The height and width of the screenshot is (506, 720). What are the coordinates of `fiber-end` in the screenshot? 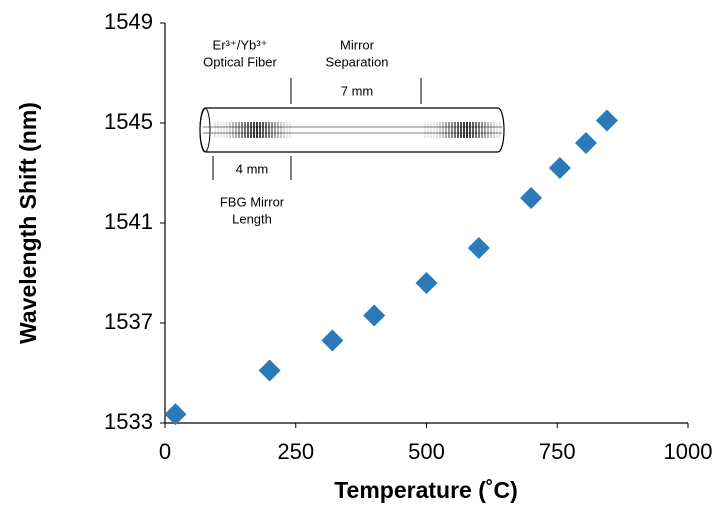 It's located at (205, 130).